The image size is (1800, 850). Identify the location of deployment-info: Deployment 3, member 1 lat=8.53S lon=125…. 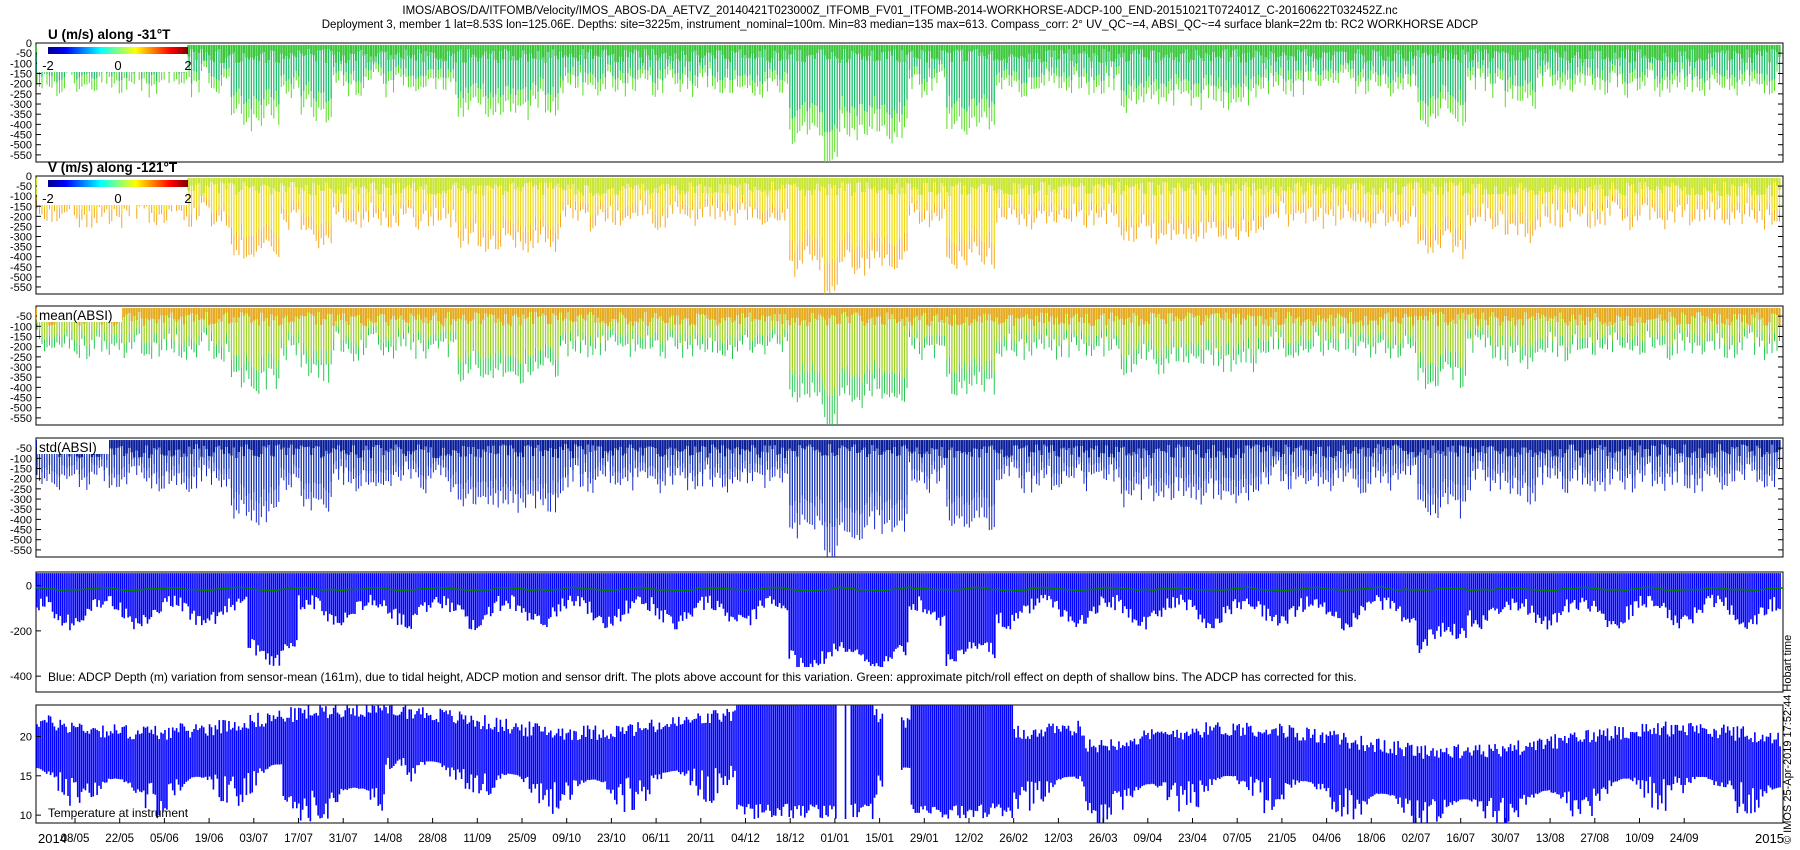
(900, 25).